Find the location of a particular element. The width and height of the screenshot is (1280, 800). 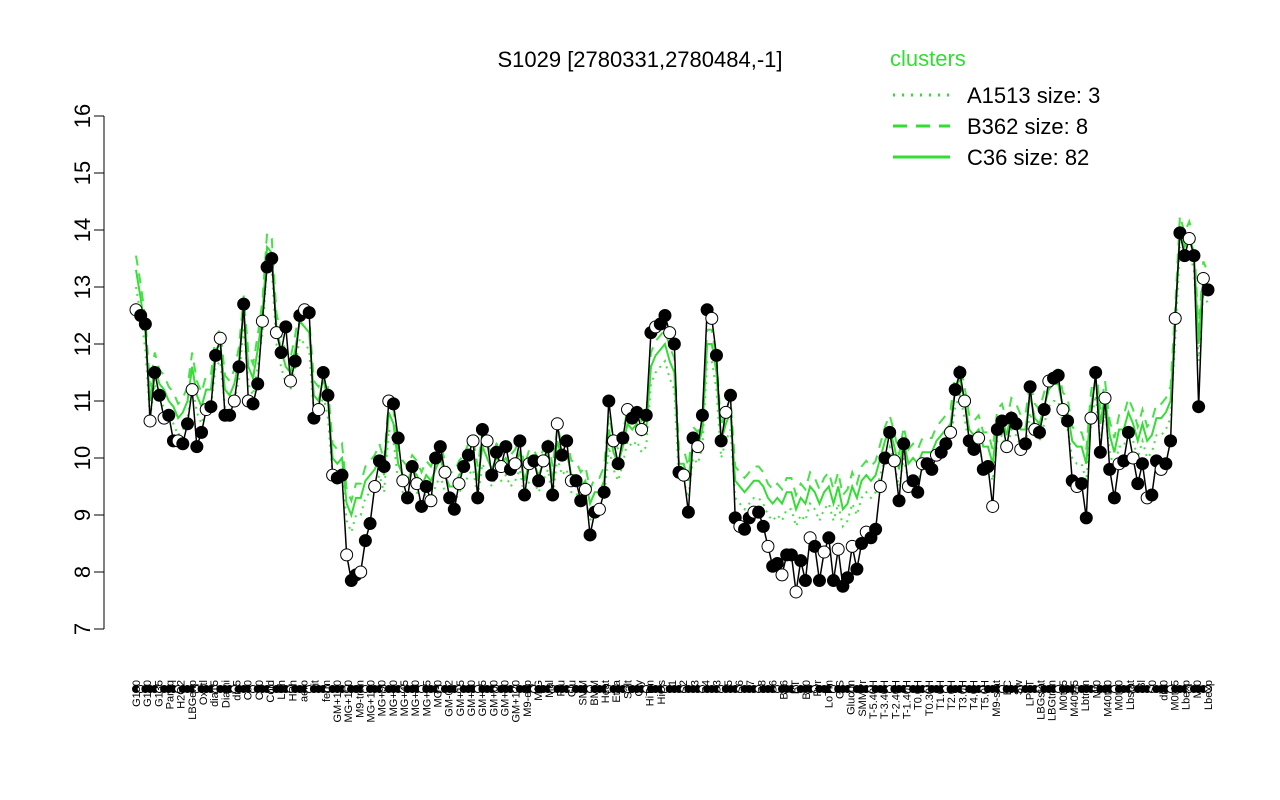

x-tick-label: Mt0 is located at coordinates (1198, 689).